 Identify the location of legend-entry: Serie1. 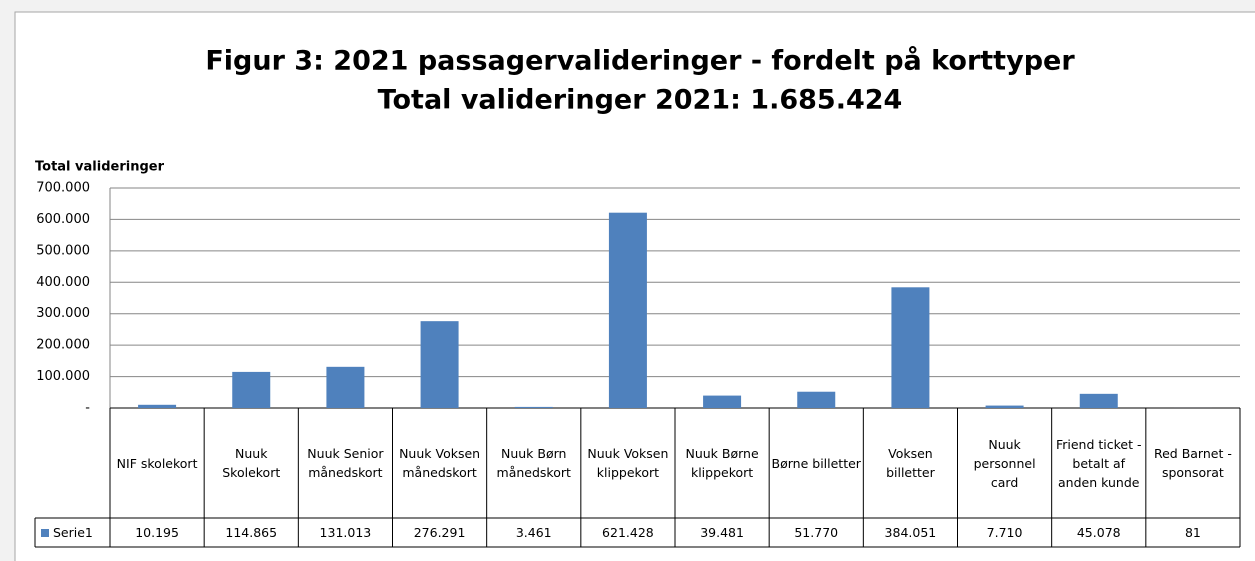
(72, 532).